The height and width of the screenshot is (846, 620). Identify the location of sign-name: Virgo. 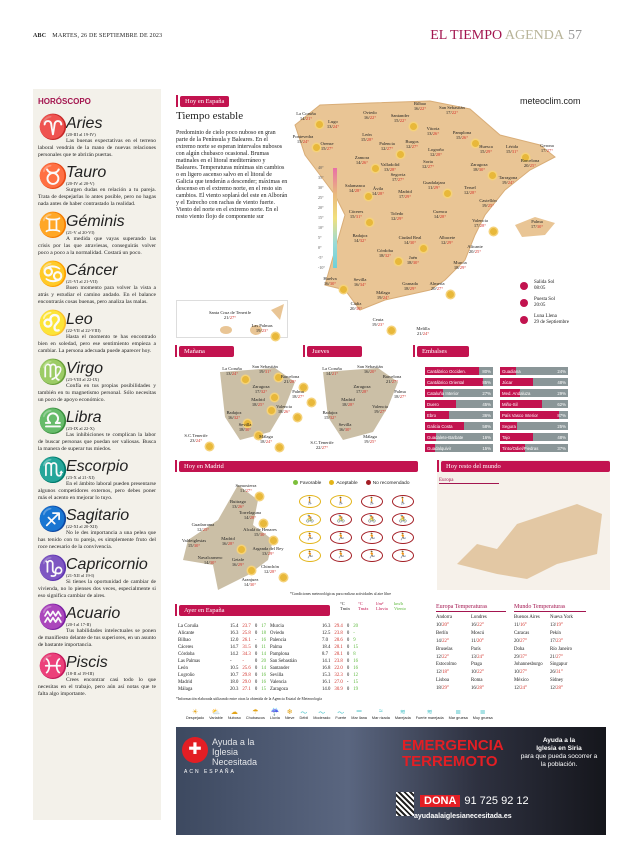
(85, 368).